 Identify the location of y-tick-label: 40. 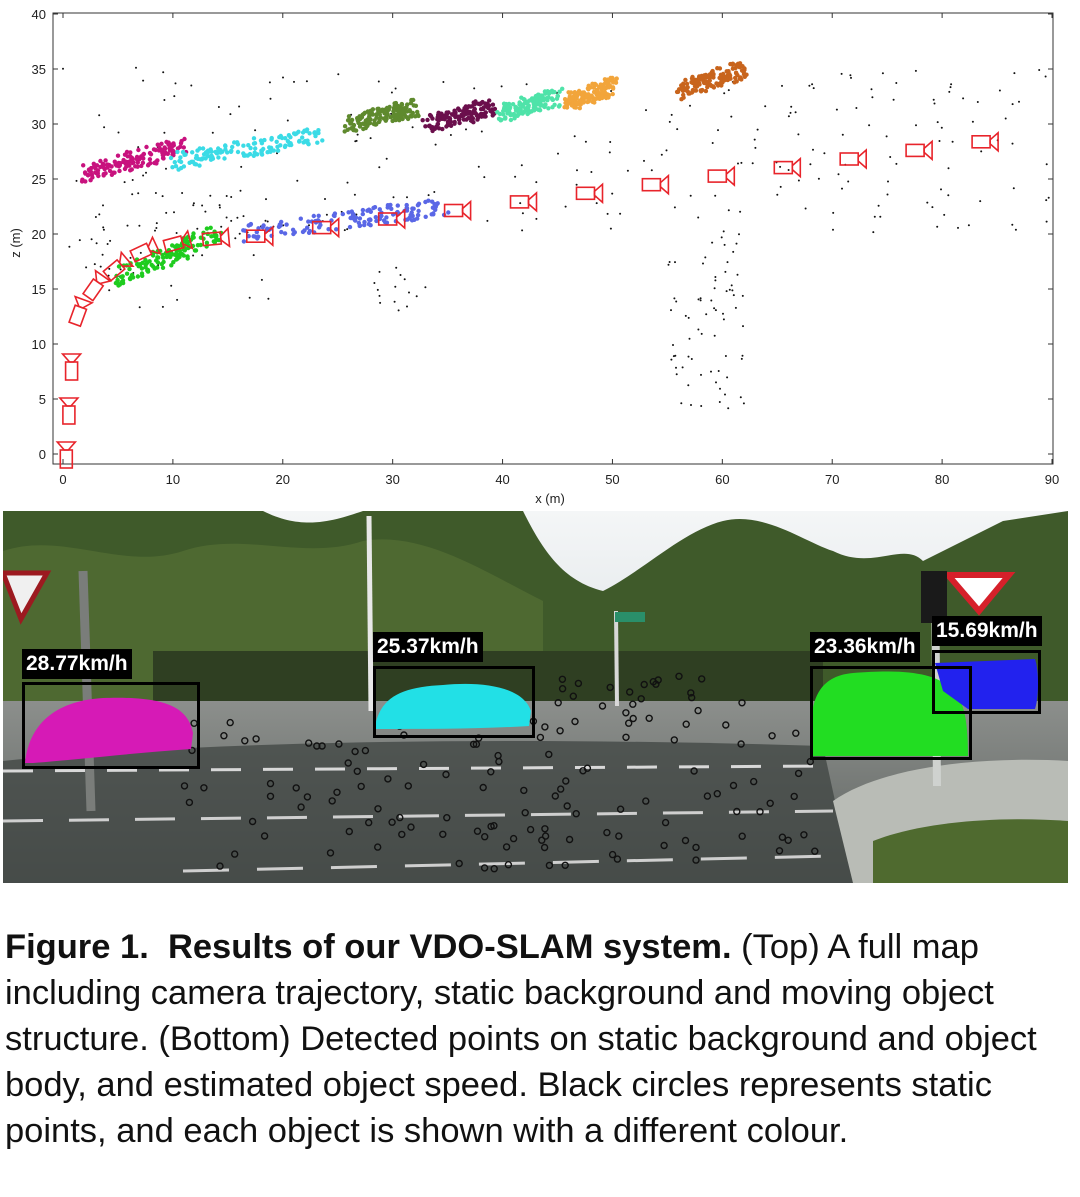
(39, 14).